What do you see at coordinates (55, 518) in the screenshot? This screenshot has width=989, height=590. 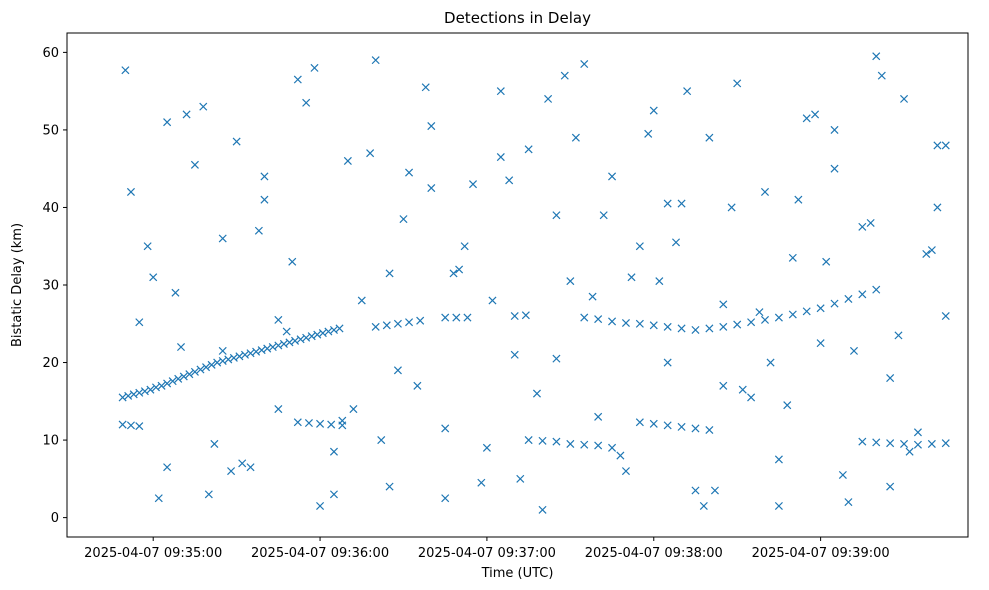 I see `y-tick-label: 0` at bounding box center [55, 518].